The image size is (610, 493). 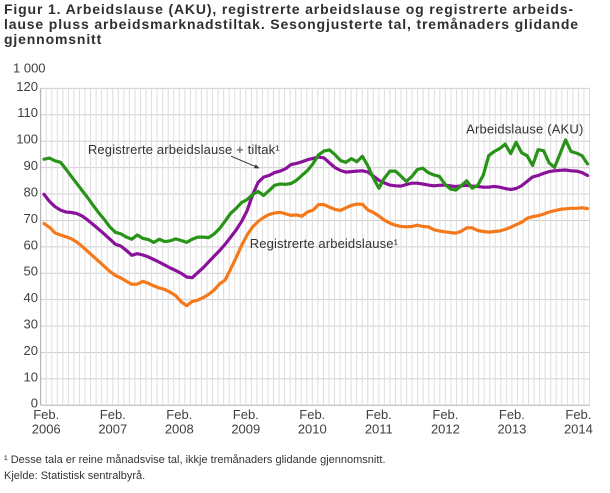 I want to click on svg-text: 120, so click(x=27, y=86).